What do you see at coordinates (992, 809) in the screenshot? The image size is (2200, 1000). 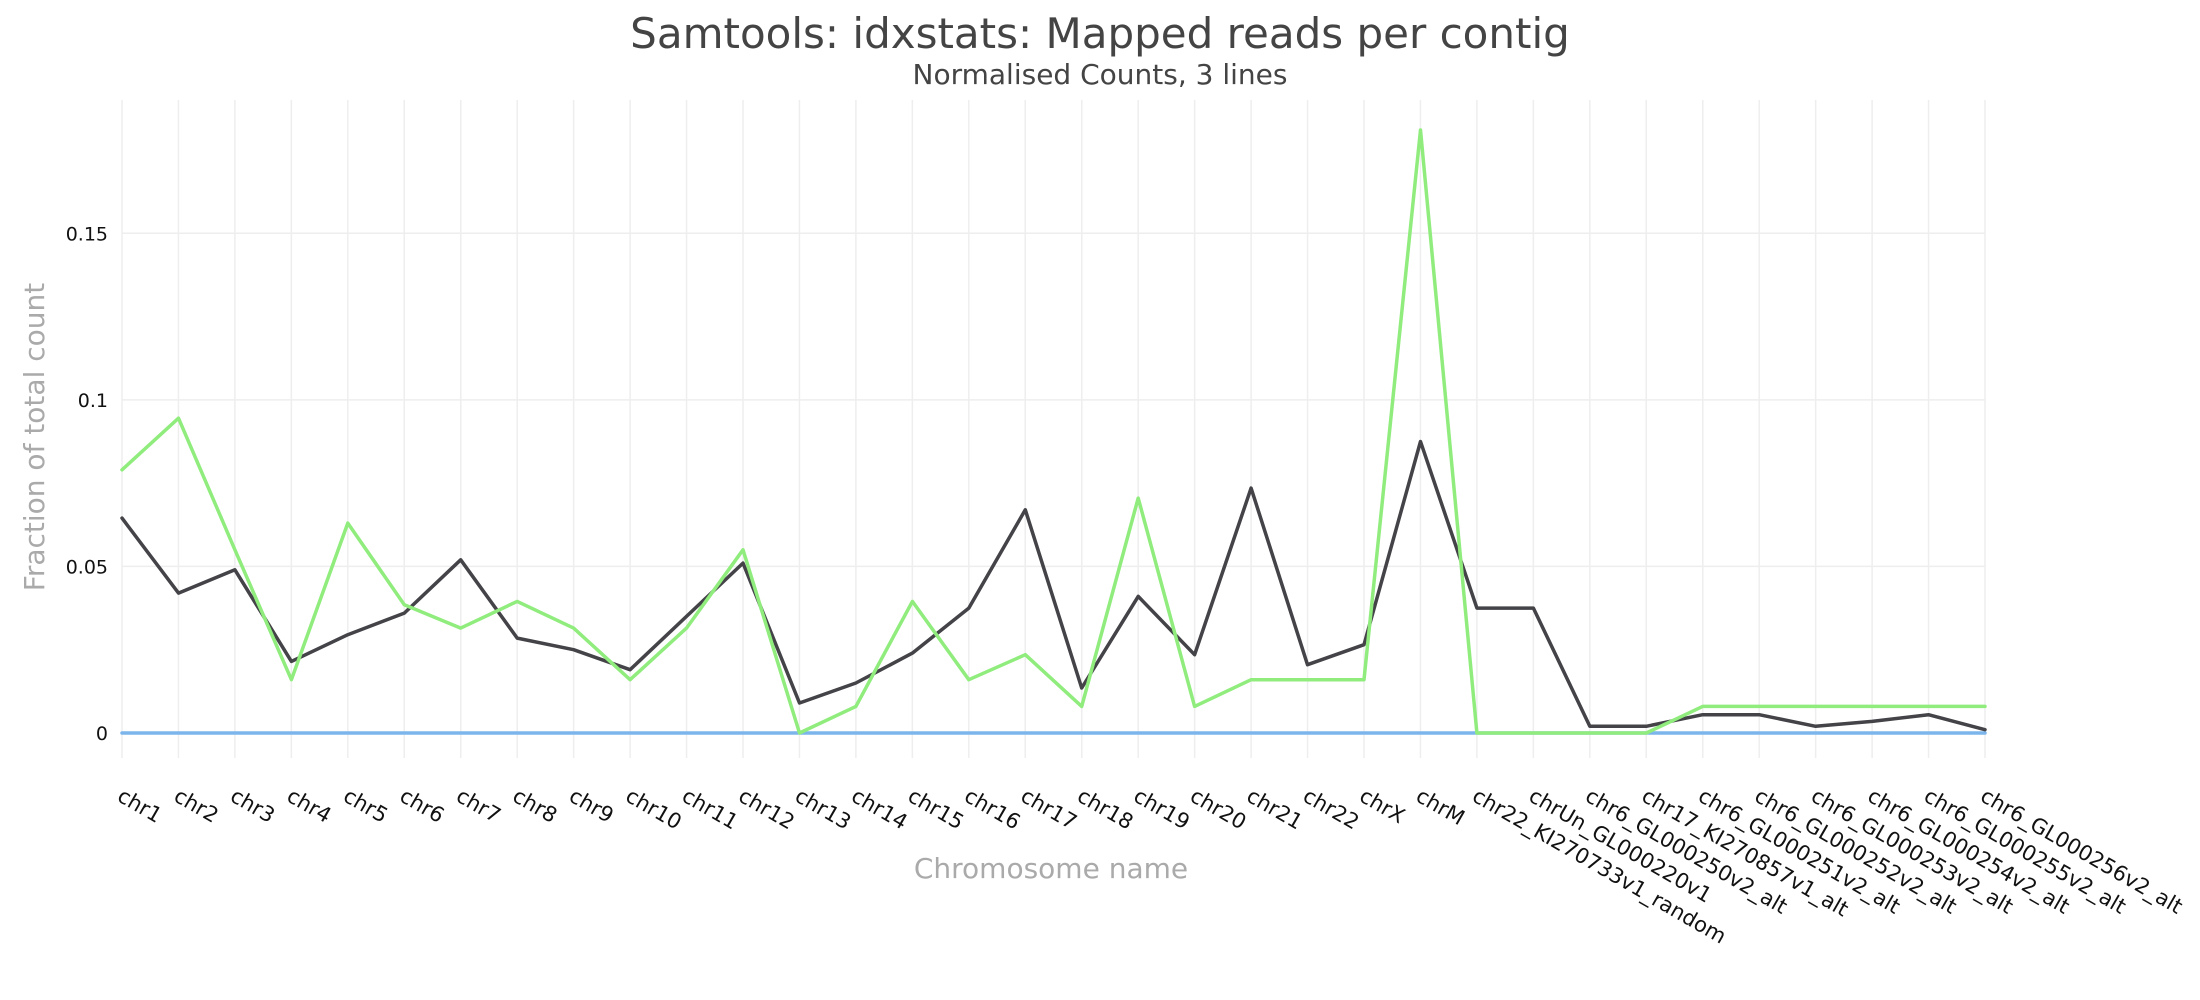 I see `x-tick-label: chr16` at bounding box center [992, 809].